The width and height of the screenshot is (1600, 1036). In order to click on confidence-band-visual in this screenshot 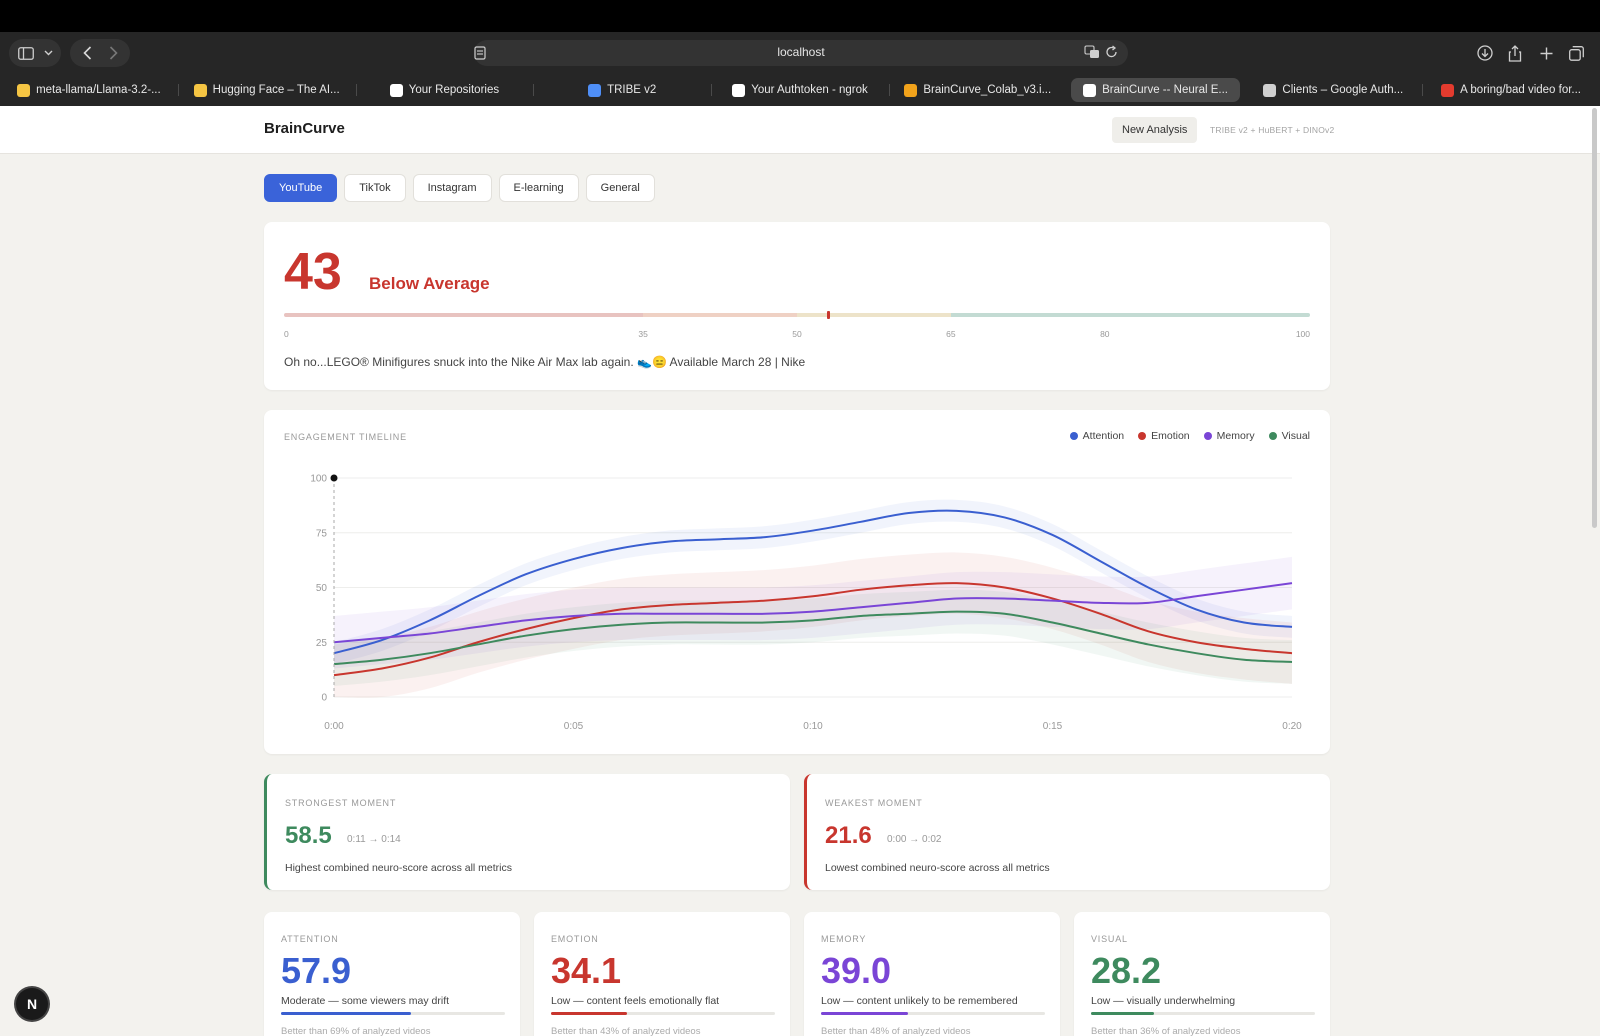, I will do `click(813, 638)`.